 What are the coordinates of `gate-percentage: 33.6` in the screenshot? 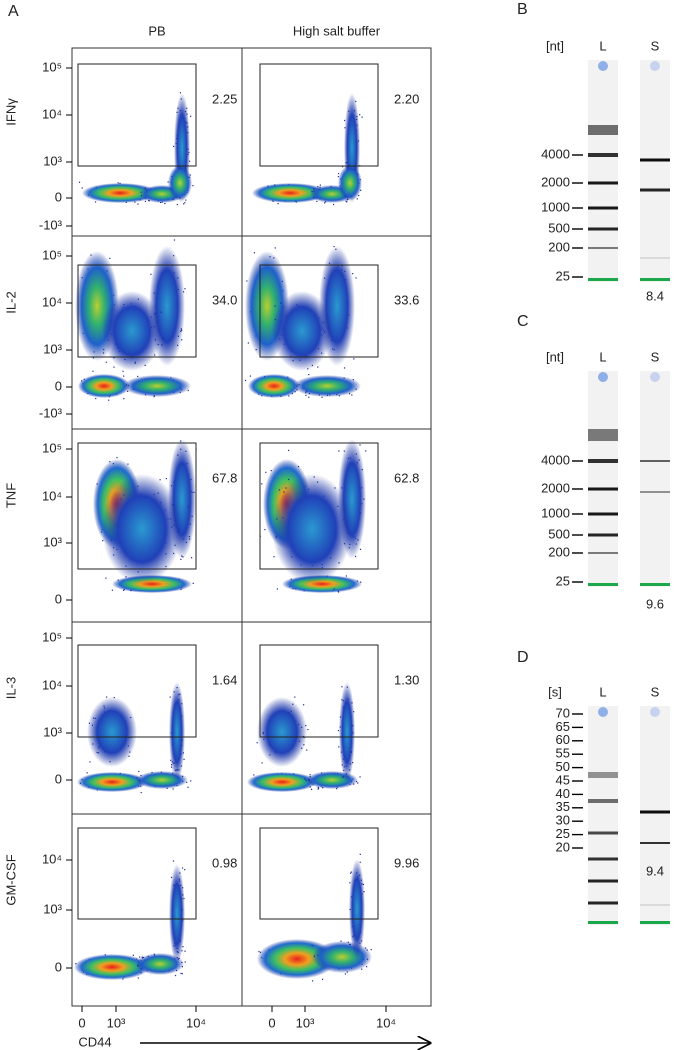 It's located at (406, 299).